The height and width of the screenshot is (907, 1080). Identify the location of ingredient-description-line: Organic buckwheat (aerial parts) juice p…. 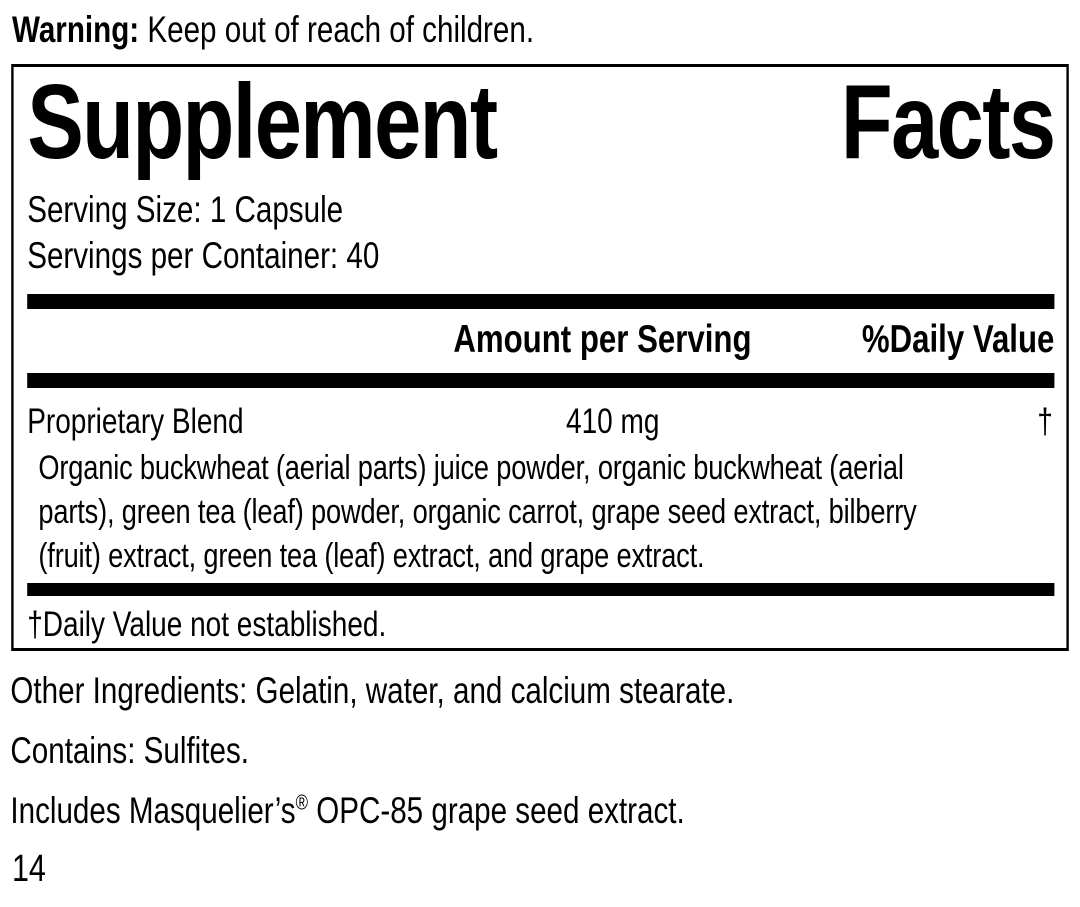
(471, 468).